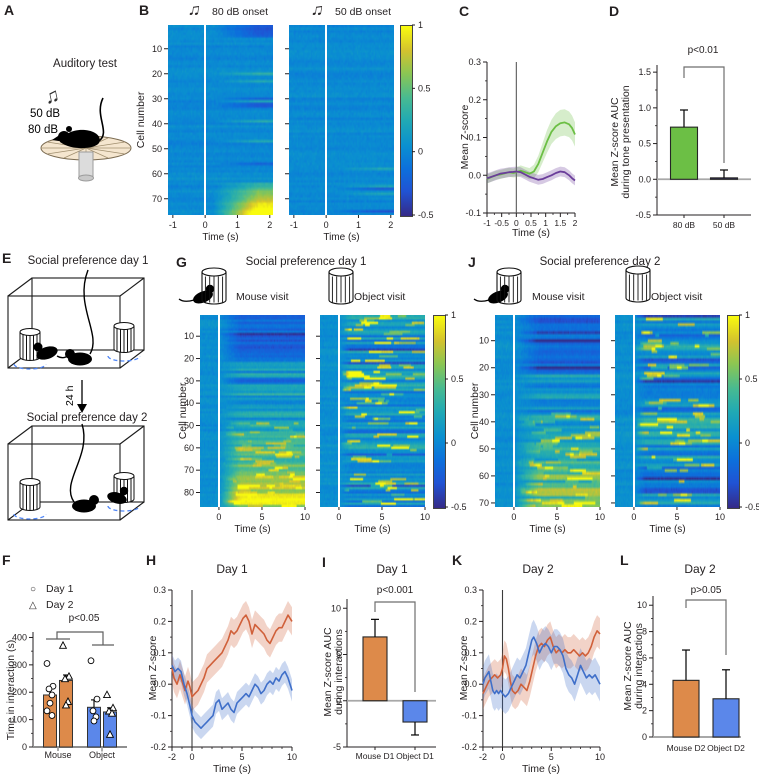 Image resolution: width=759 pixels, height=780 pixels. Describe the element at coordinates (19, 637) in the screenshot. I see `tick-label: 400` at that location.